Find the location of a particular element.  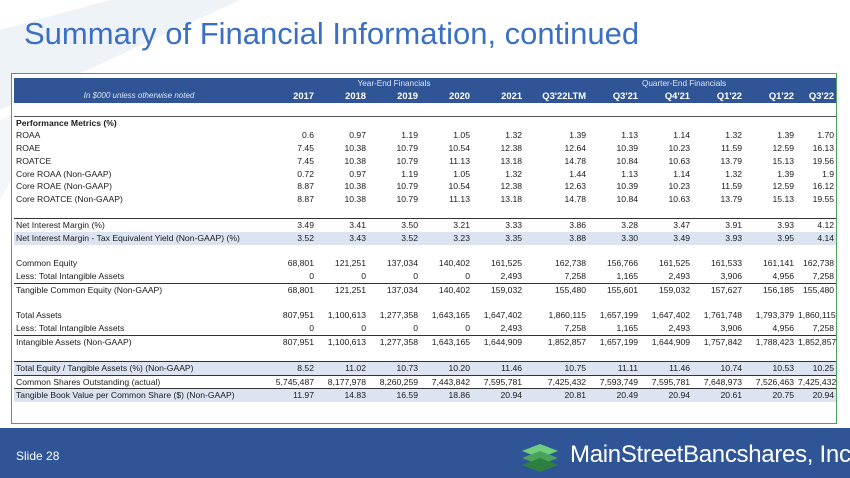

cell-value: 18.86 is located at coordinates (446, 395).